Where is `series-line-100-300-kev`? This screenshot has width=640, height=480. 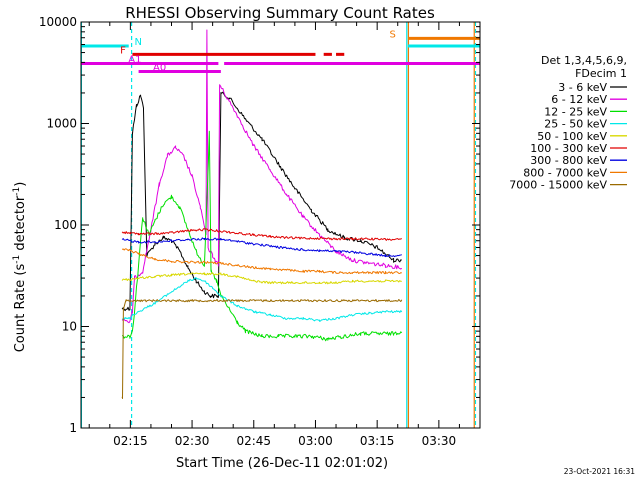 series-line-100-300-kev is located at coordinates (262, 234).